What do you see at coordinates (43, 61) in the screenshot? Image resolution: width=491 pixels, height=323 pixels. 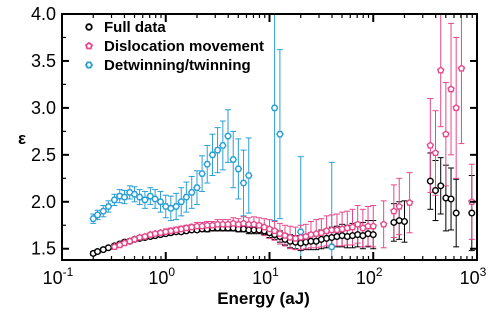 I see `y-tick-label: 3.5` at bounding box center [43, 61].